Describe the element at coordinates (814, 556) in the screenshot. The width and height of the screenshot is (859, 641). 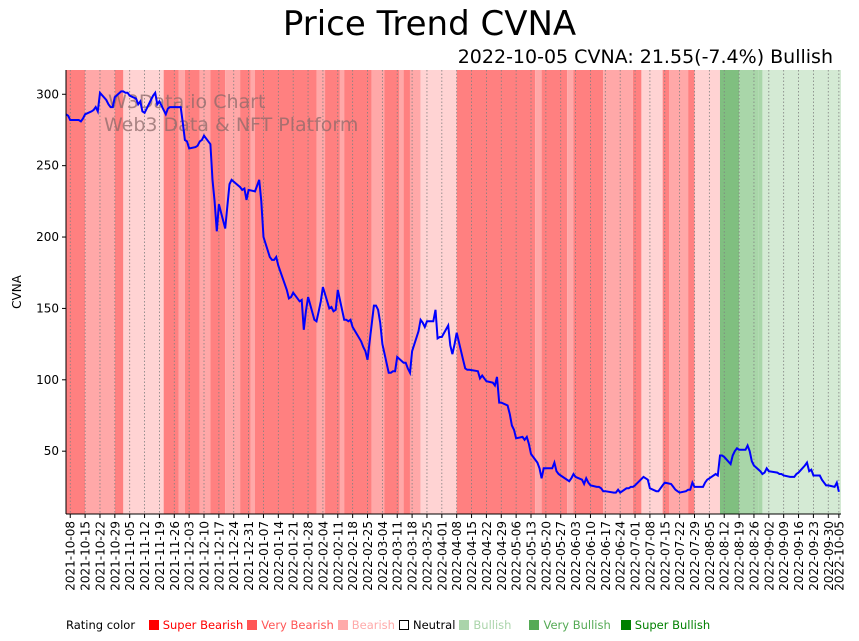
I see `x-tick-label: 2022-09-23` at that location.